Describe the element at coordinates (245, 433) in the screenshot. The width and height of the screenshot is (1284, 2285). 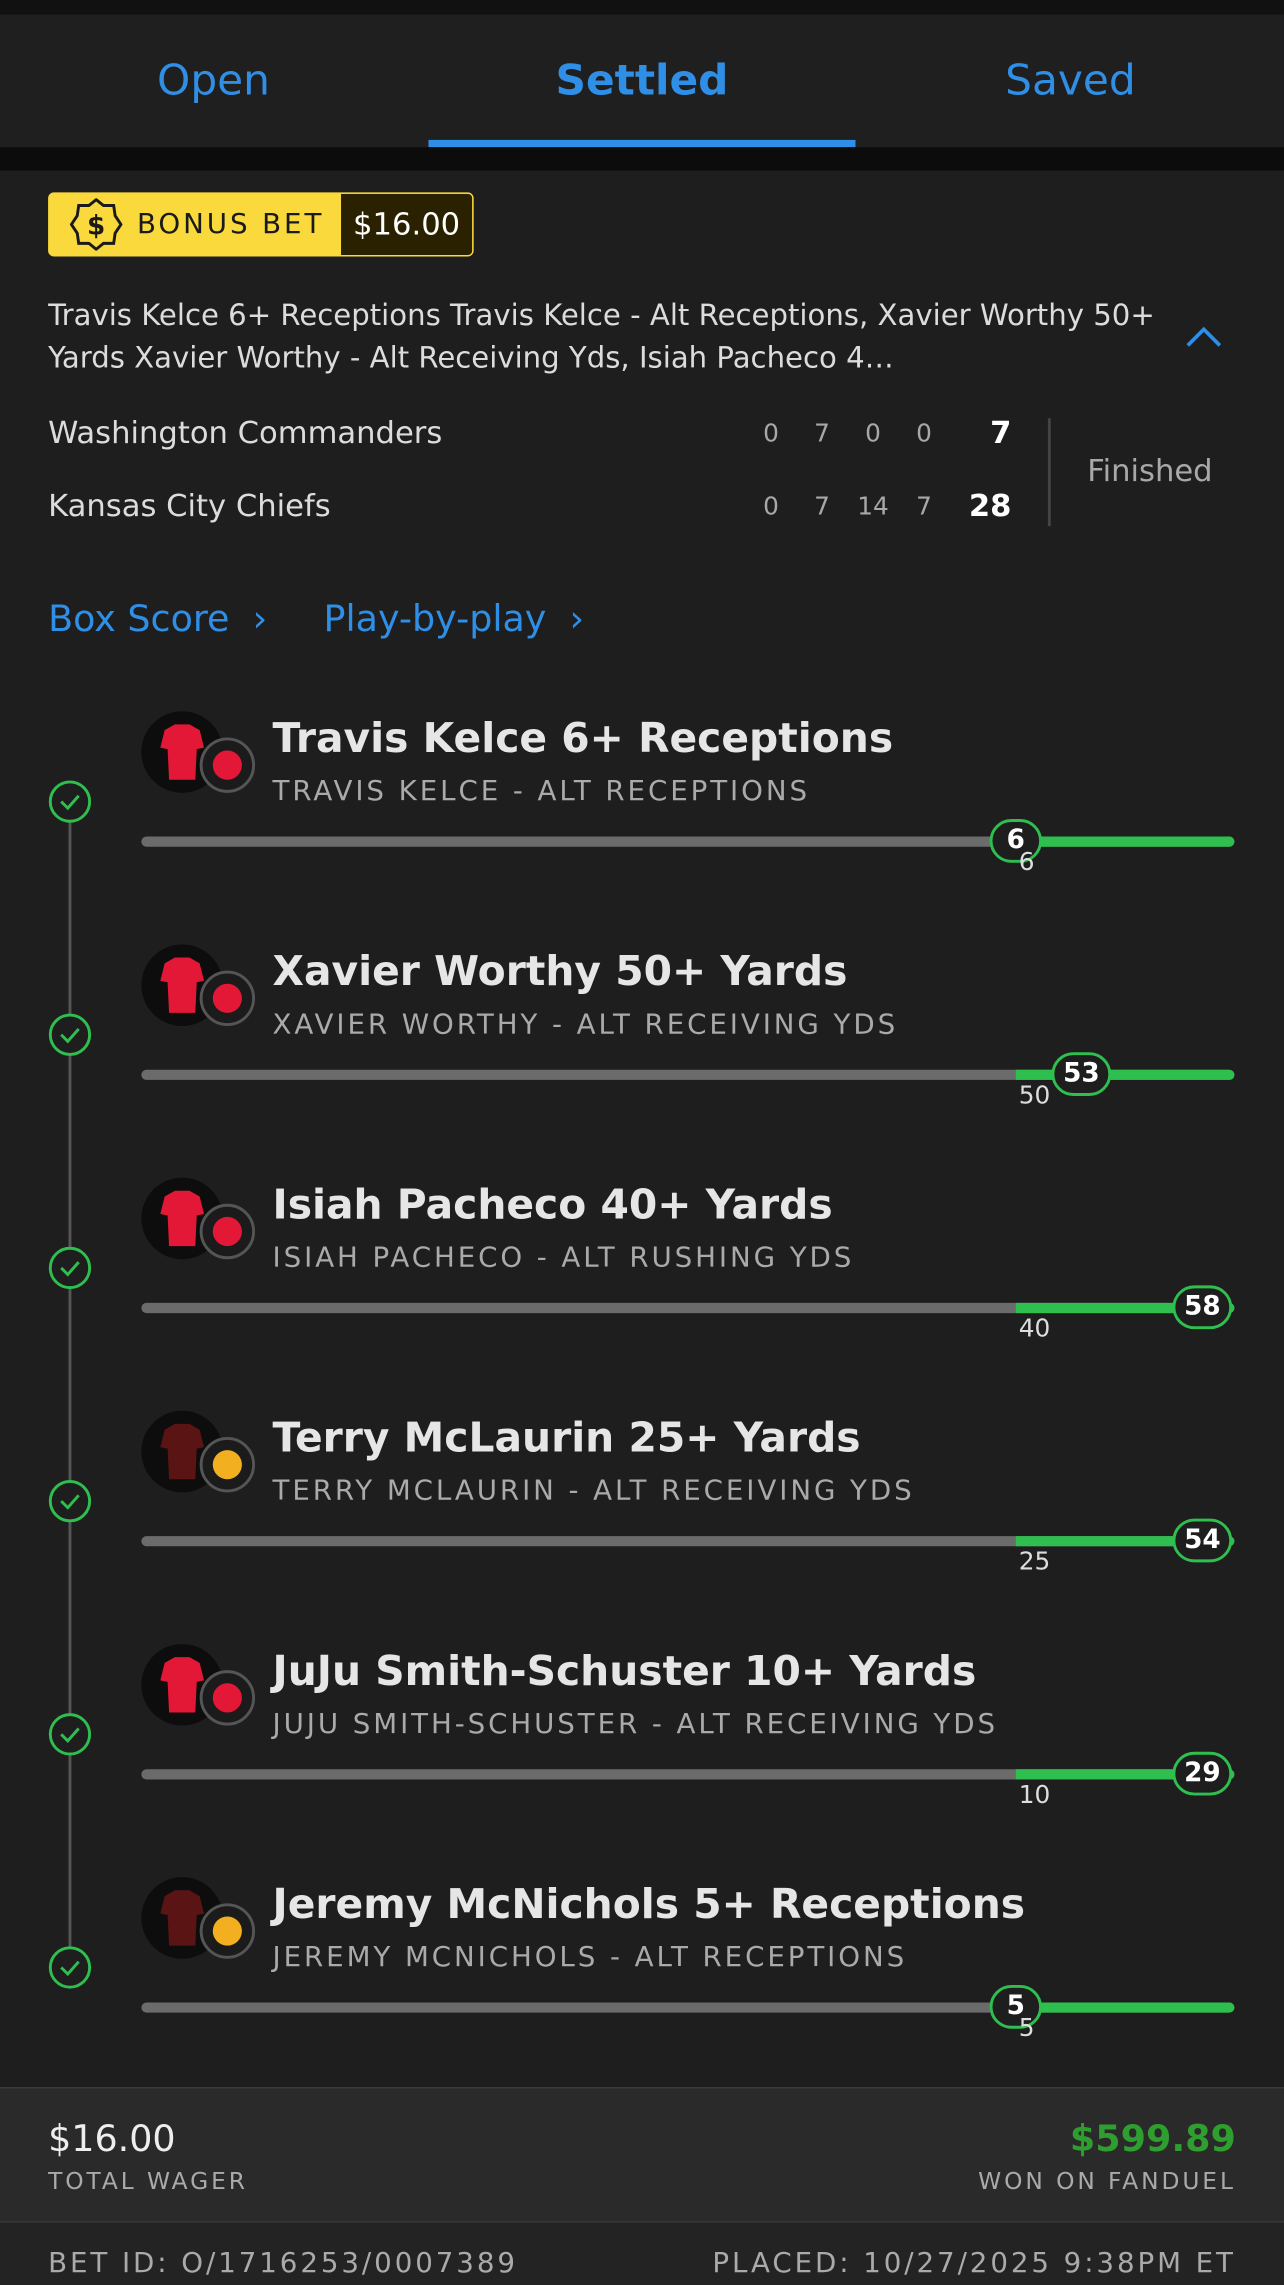
I see `team-name: Washington Commanders` at that location.